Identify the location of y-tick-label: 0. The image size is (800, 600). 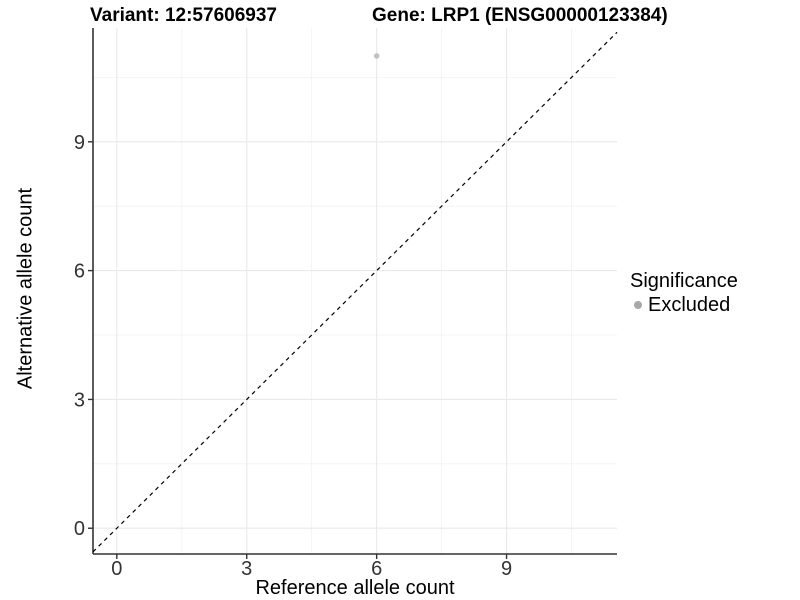
(79, 529).